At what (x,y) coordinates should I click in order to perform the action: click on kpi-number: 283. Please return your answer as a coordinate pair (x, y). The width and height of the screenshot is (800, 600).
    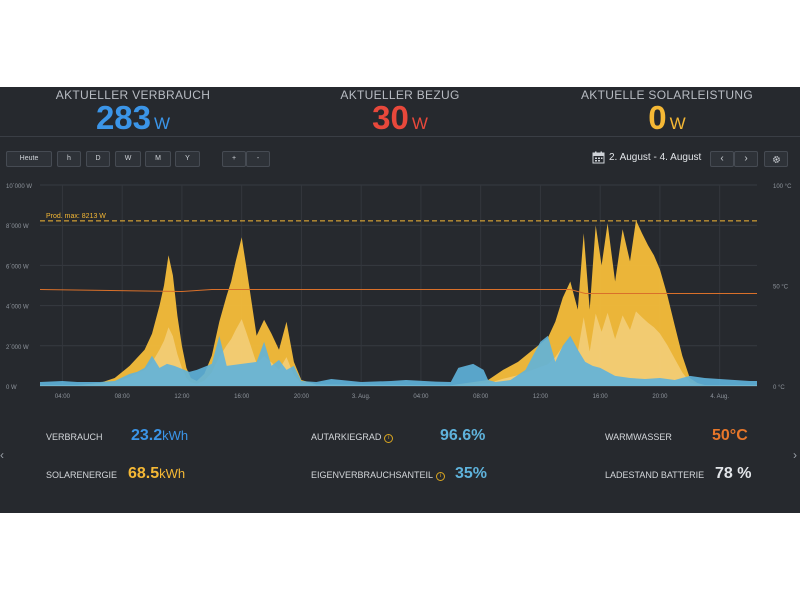
    Looking at the image, I should click on (123, 117).